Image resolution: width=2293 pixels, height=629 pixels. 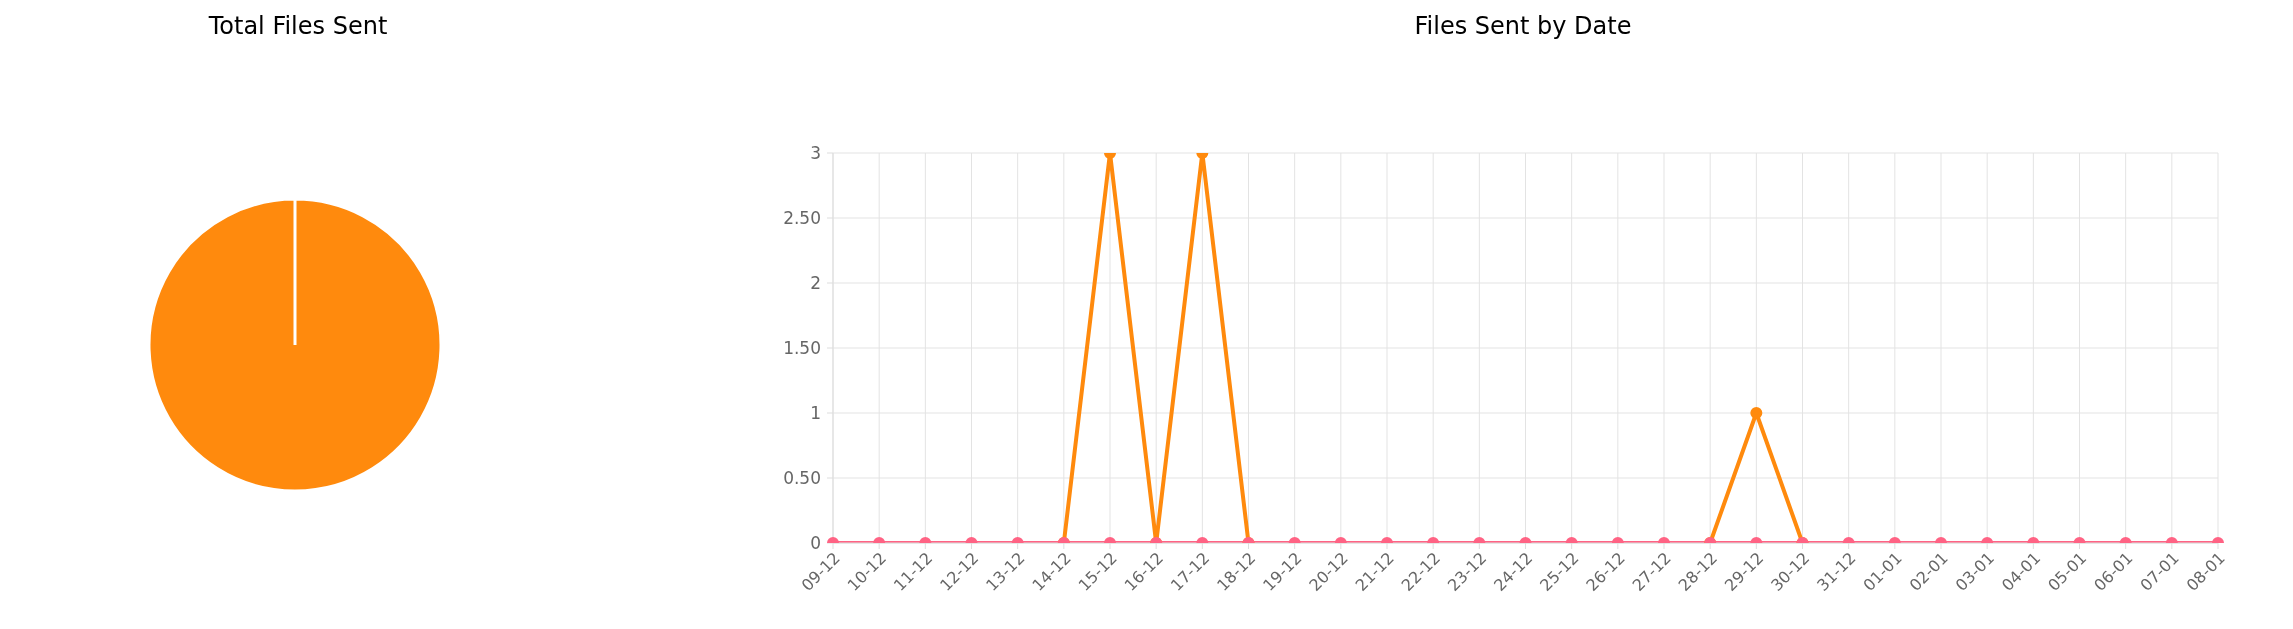 I want to click on point, so click(x=1756, y=413).